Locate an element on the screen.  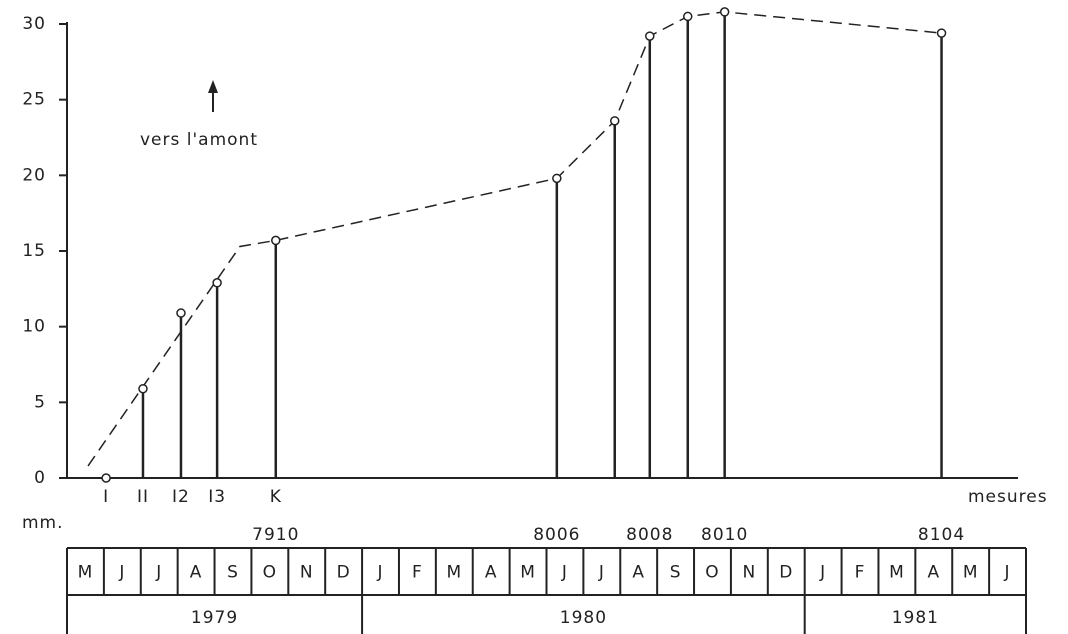
y-label: mm. is located at coordinates (43, 523).